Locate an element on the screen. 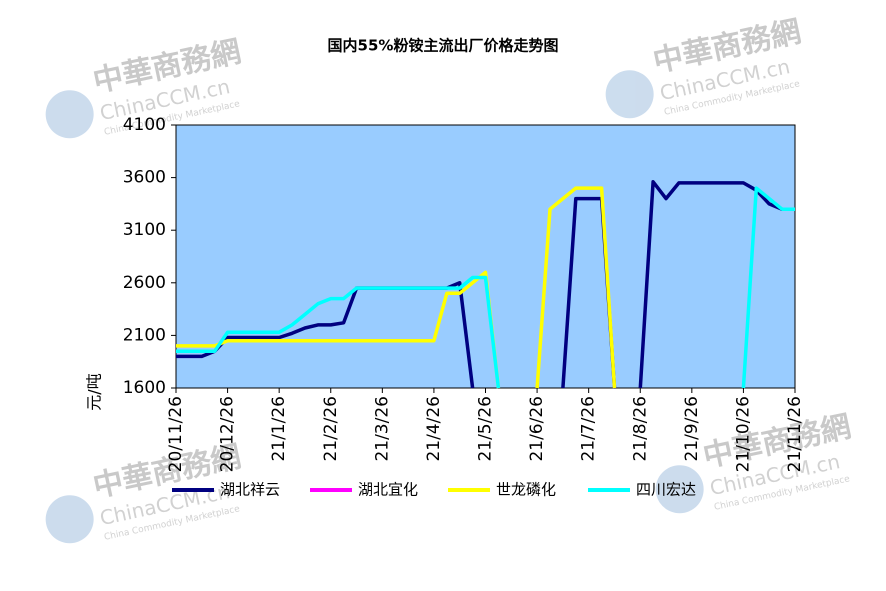  y-tick-label: 3100 is located at coordinates (144, 230).